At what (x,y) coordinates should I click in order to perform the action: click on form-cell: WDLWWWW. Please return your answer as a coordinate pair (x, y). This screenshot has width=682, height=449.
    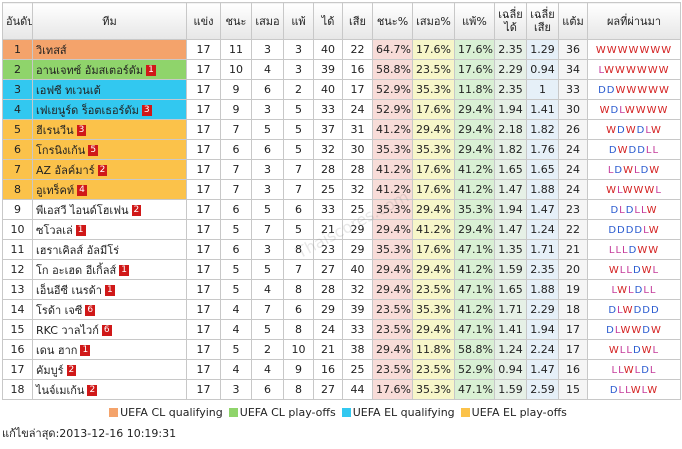
    Looking at the image, I should click on (634, 109).